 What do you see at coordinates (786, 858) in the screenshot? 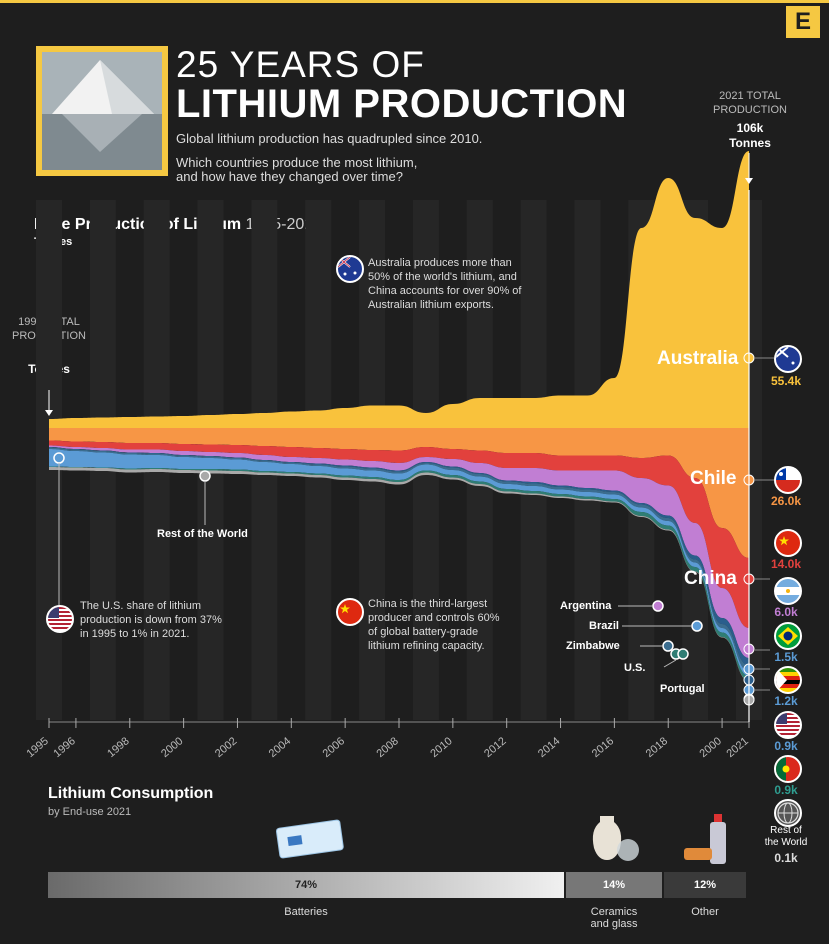
I see `value-rest: 0.1k` at bounding box center [786, 858].